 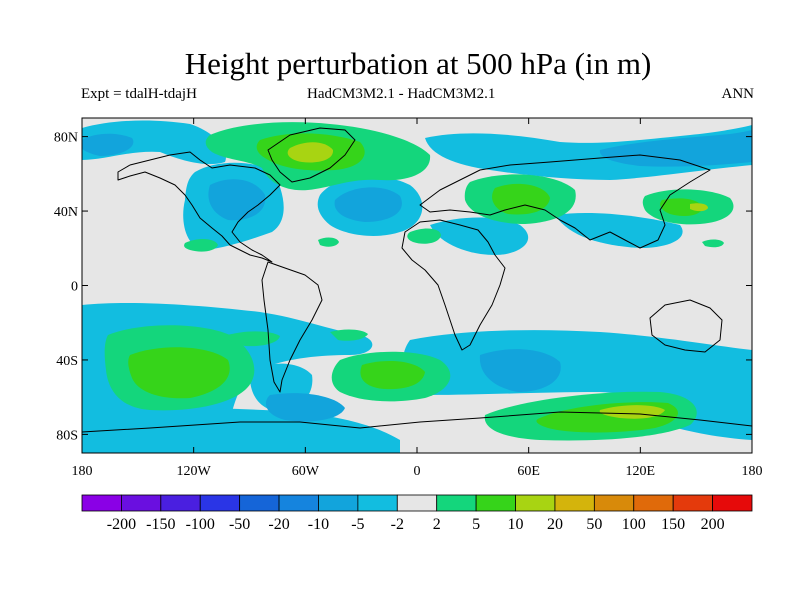 I want to click on lon-tick-label: 0, so click(x=417, y=471).